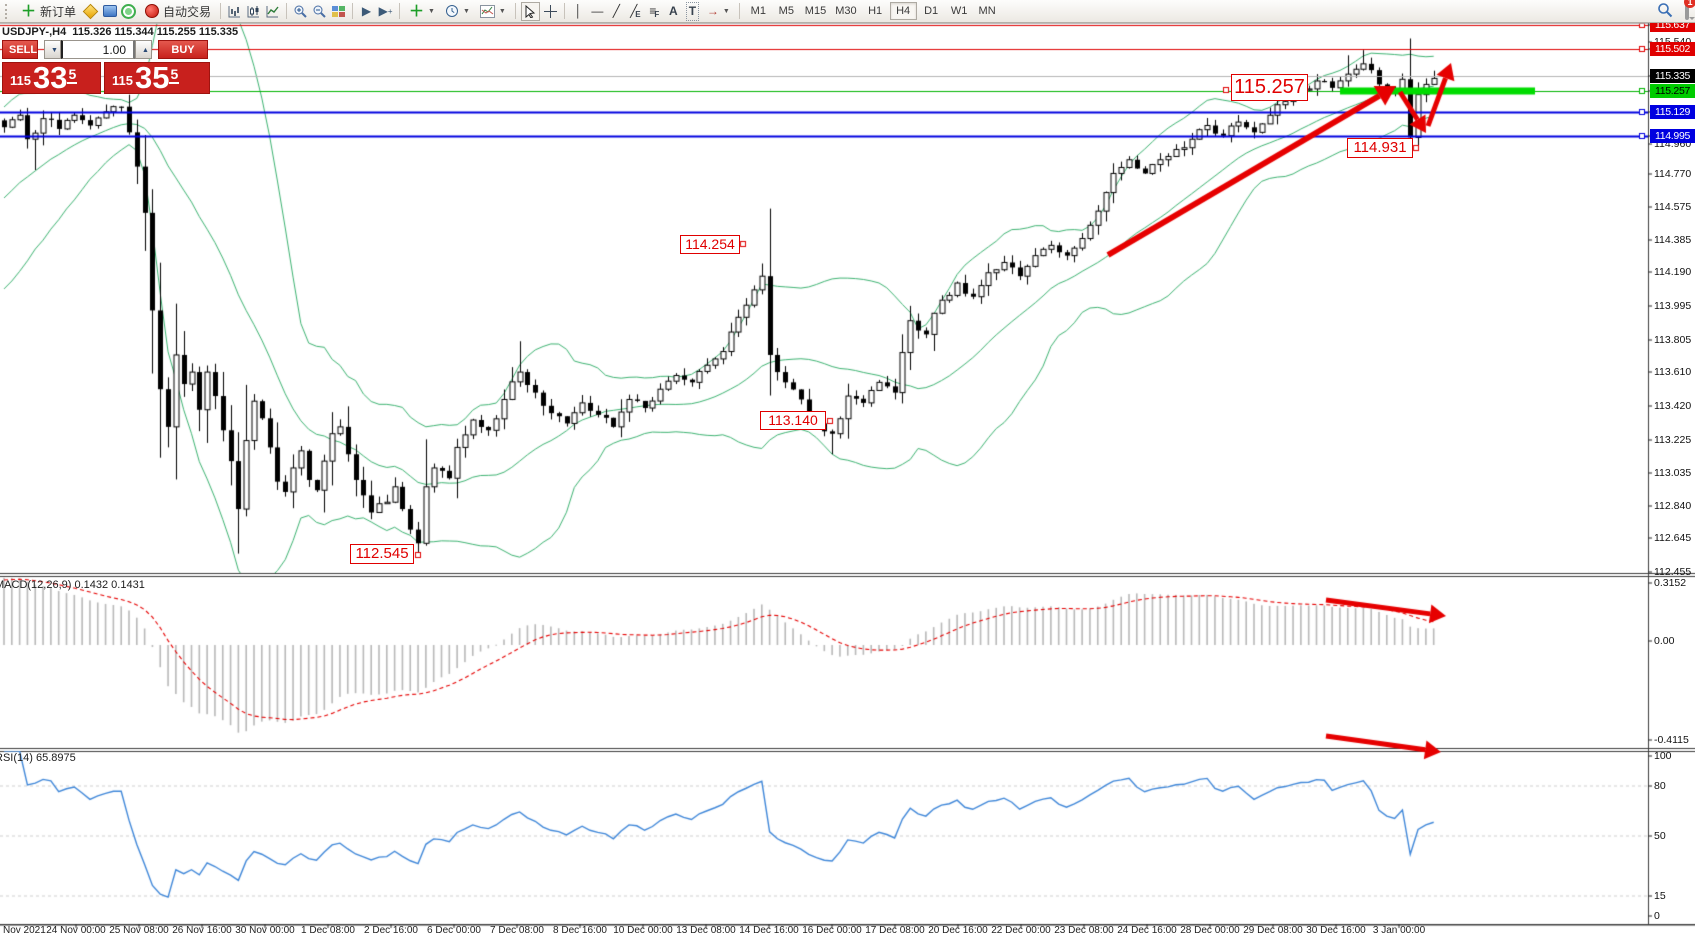 This screenshot has width=1695, height=936. I want to click on text-label-tool: T, so click(692, 11).